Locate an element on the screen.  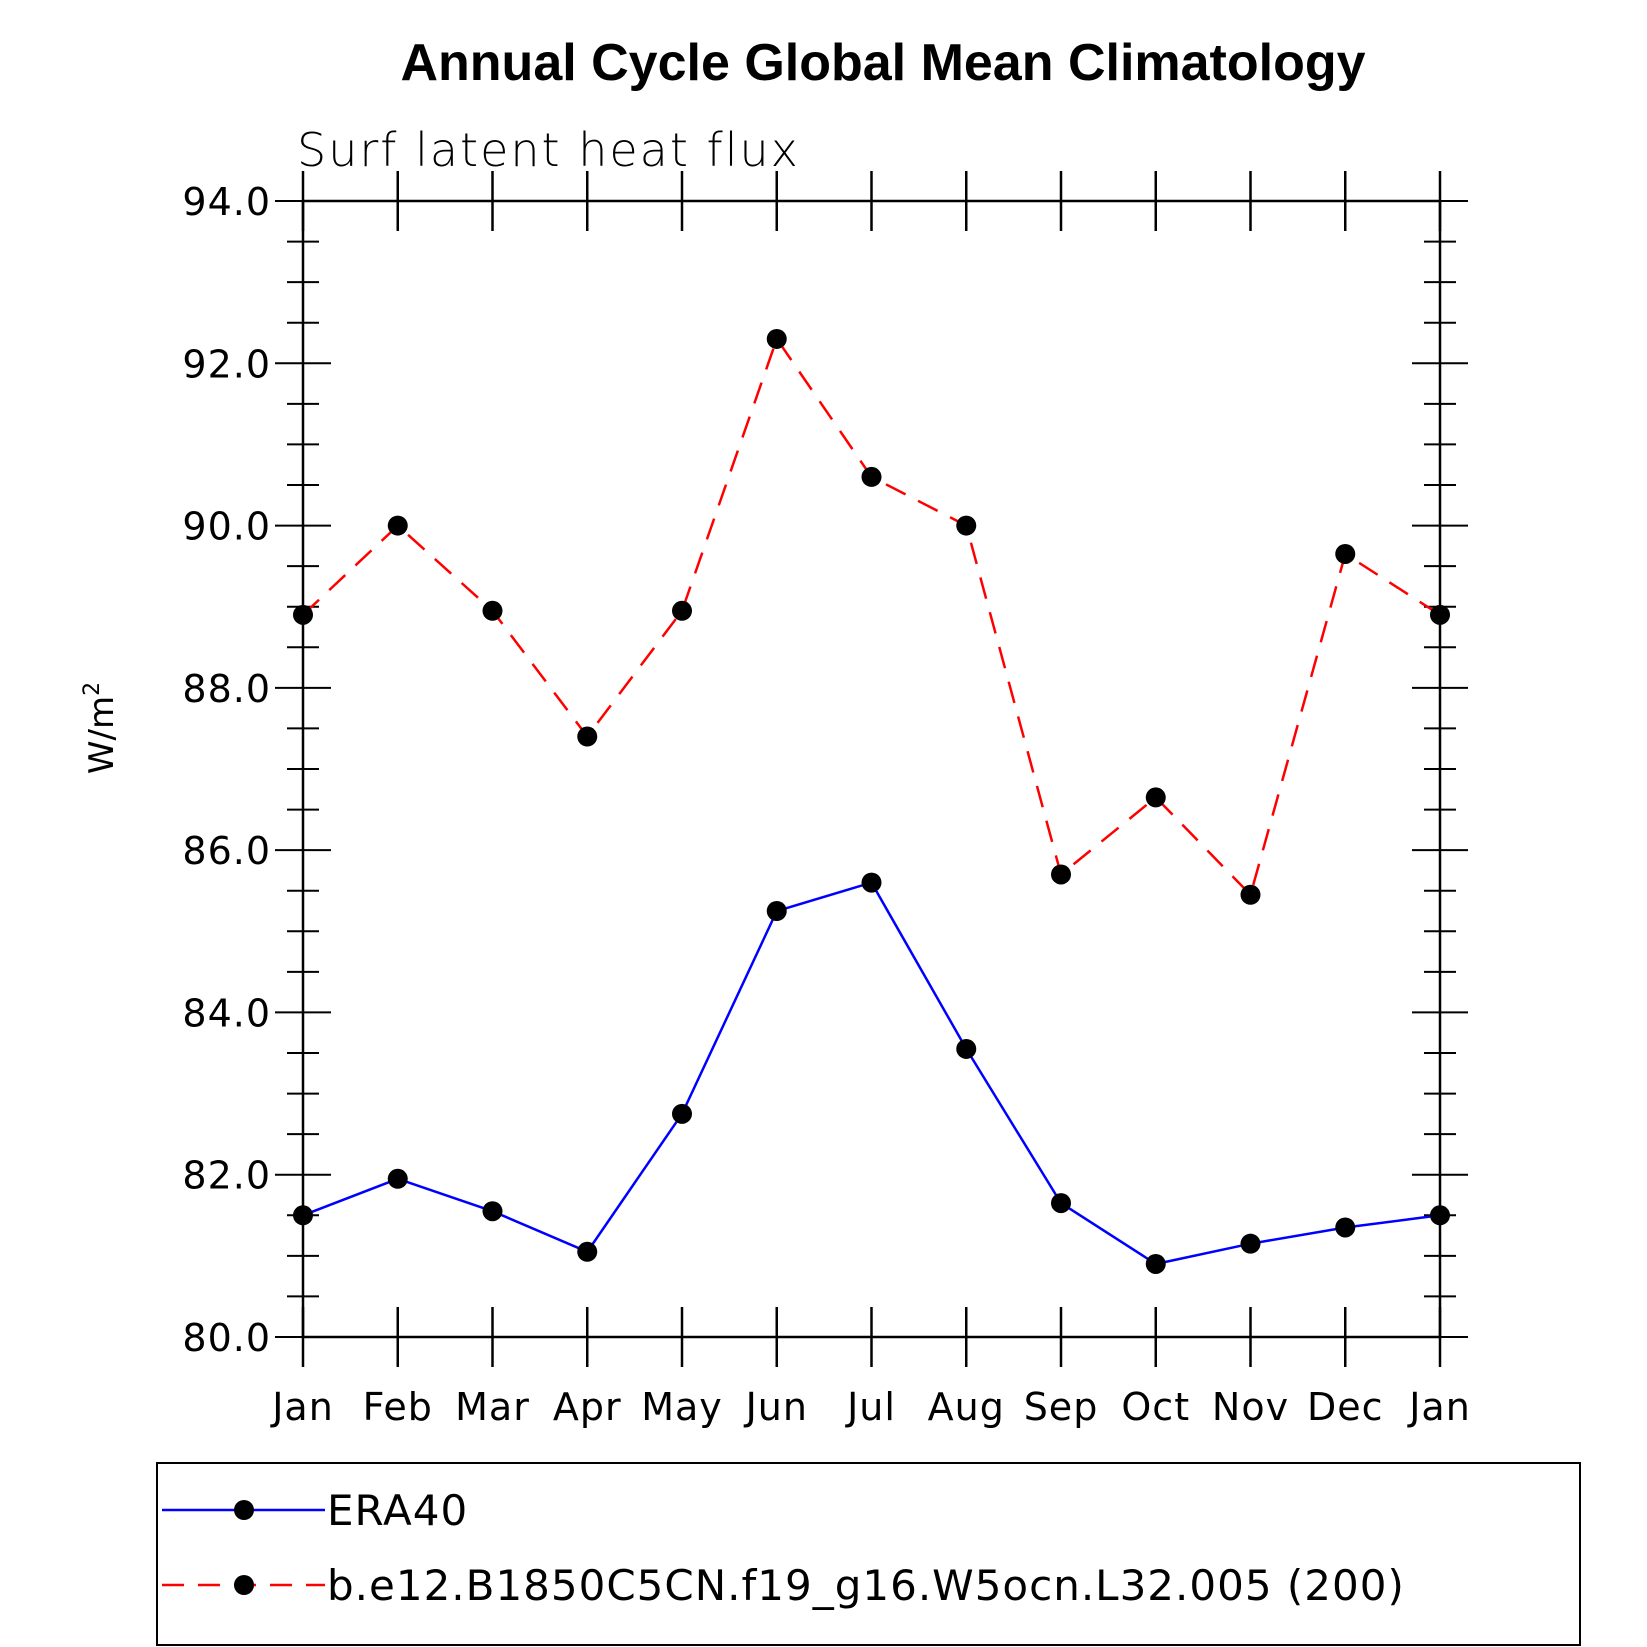
y-tick-label: 88.0 is located at coordinates (226, 689).